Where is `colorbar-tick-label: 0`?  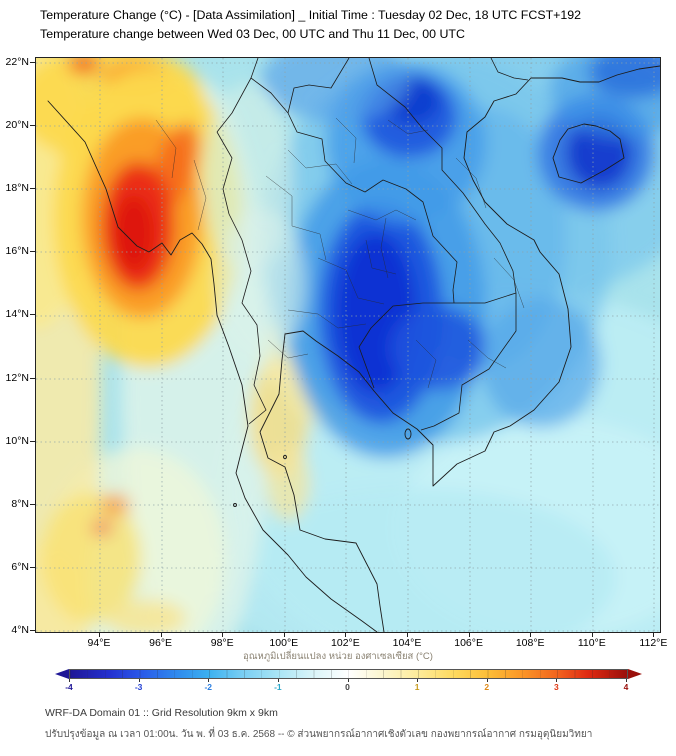 colorbar-tick-label: 0 is located at coordinates (347, 687).